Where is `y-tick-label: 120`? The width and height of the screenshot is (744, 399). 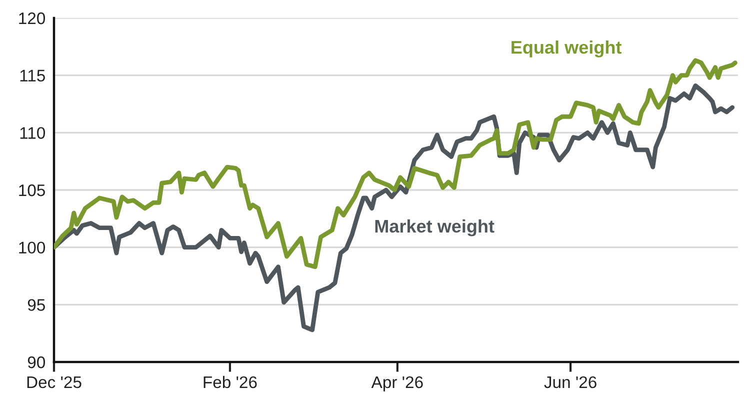 y-tick-label: 120 is located at coordinates (32, 18).